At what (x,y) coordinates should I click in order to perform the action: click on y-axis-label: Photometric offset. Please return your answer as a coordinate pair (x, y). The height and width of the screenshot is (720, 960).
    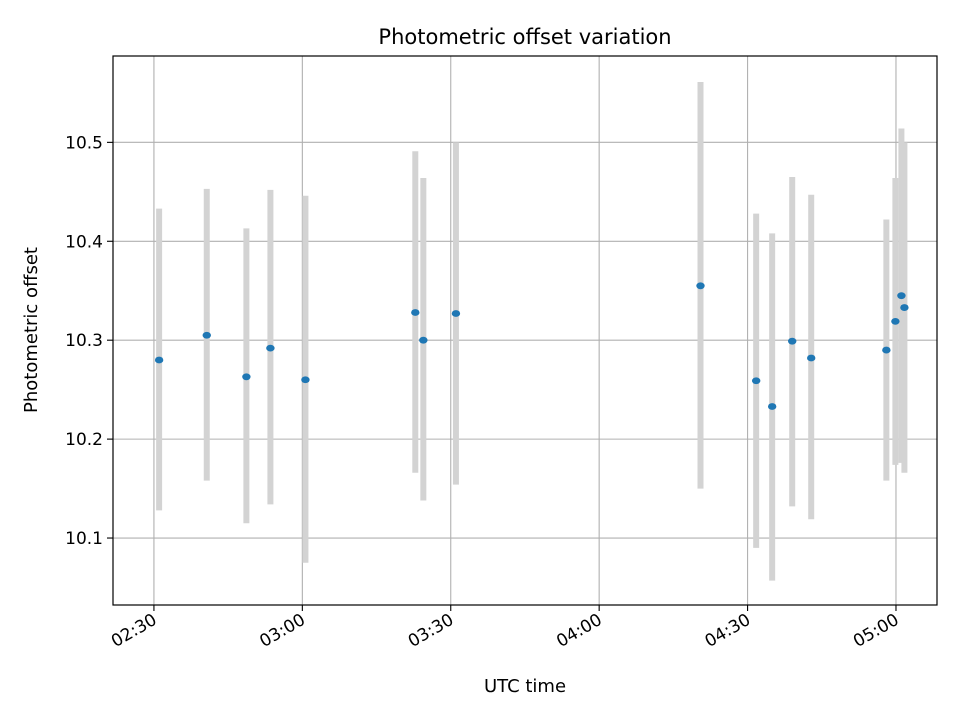
    Looking at the image, I should click on (31, 330).